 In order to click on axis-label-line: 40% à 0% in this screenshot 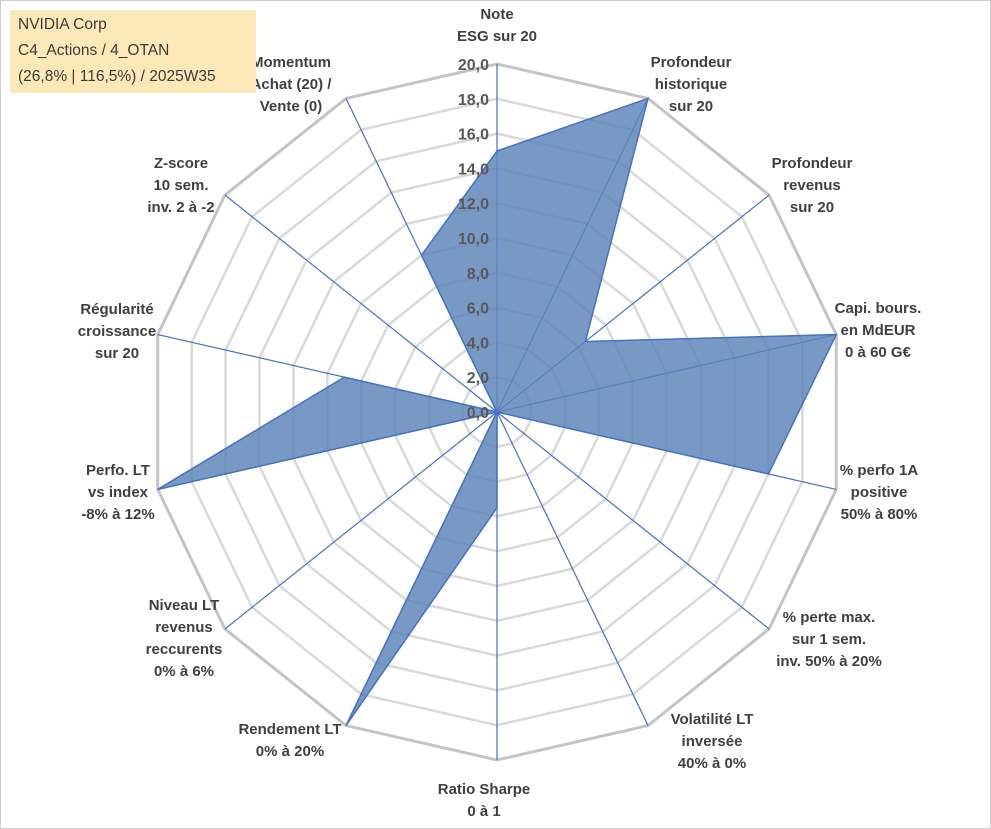, I will do `click(712, 763)`.